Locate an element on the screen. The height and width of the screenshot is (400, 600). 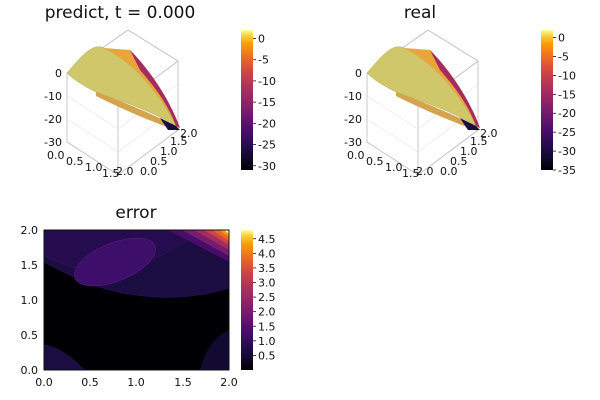
colorbar-tick-label: 1.0 is located at coordinates (267, 341).